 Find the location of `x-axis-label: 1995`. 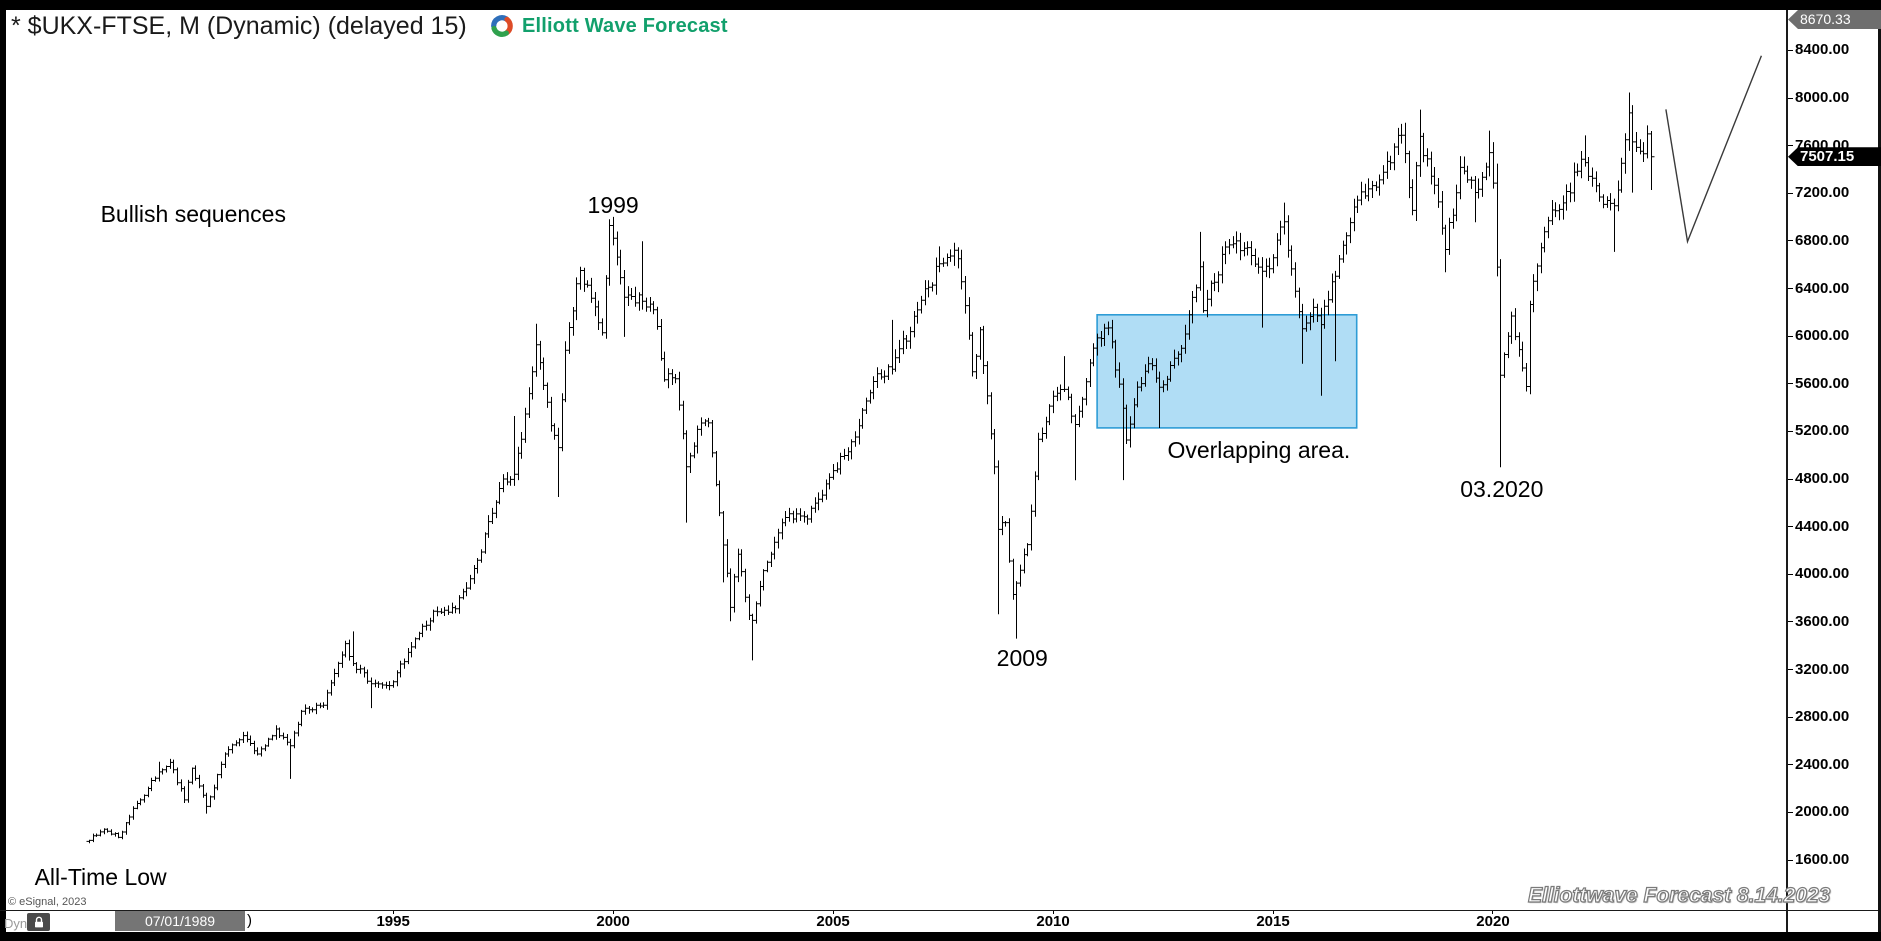

x-axis-label: 1995 is located at coordinates (393, 921).